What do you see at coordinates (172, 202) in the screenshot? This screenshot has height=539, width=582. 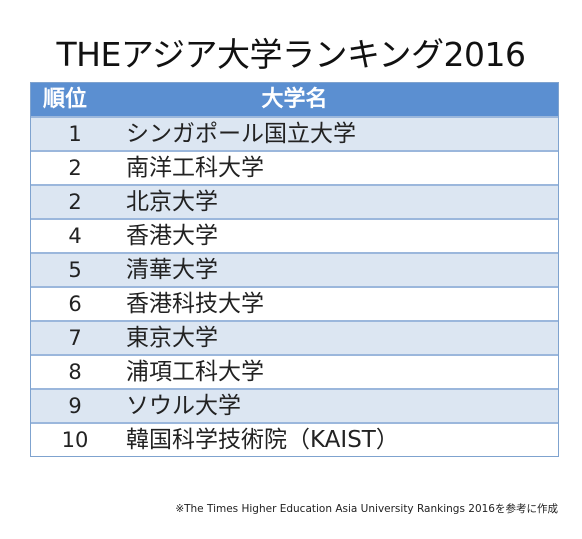 I see `row-university-name: 北京大学` at bounding box center [172, 202].